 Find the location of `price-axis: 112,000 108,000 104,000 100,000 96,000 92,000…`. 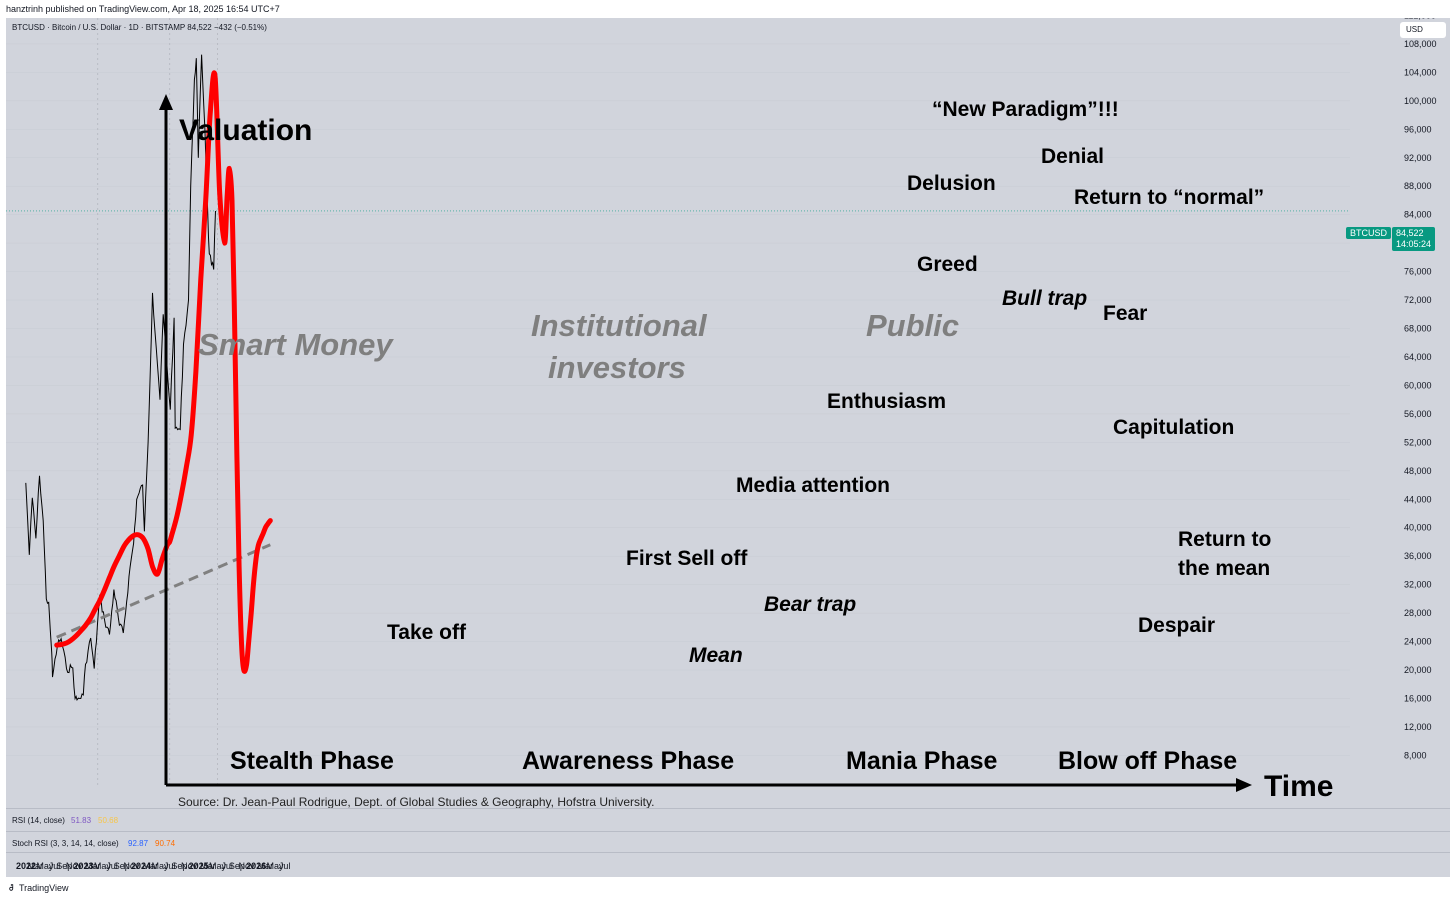

price-axis: 112,000 108,000 104,000 100,000 96,000 92,000… is located at coordinates (1420, 389).